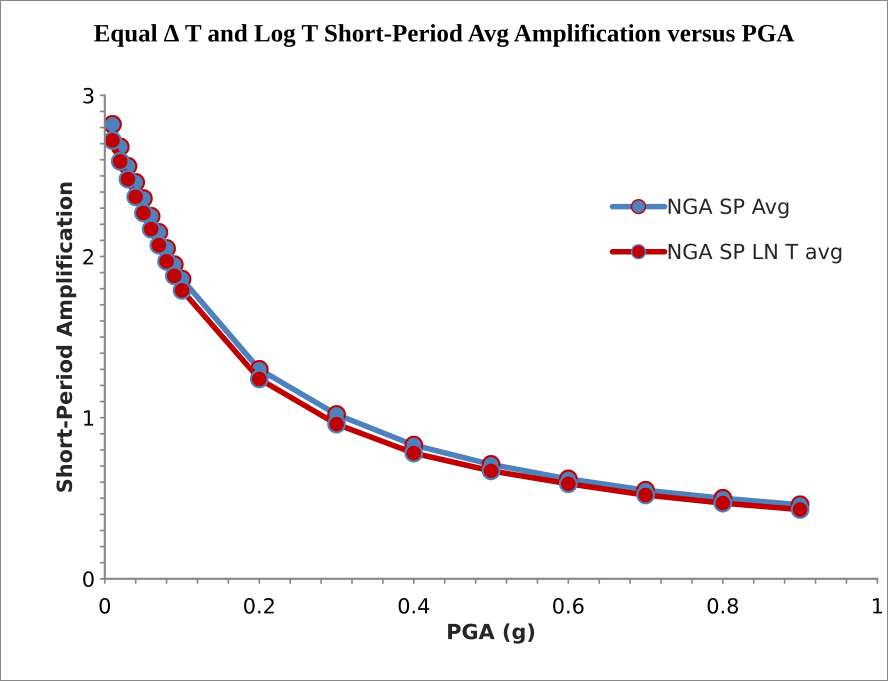 The image size is (888, 681). What do you see at coordinates (755, 254) in the screenshot?
I see `legend-label: NGA SP LN T avg` at bounding box center [755, 254].